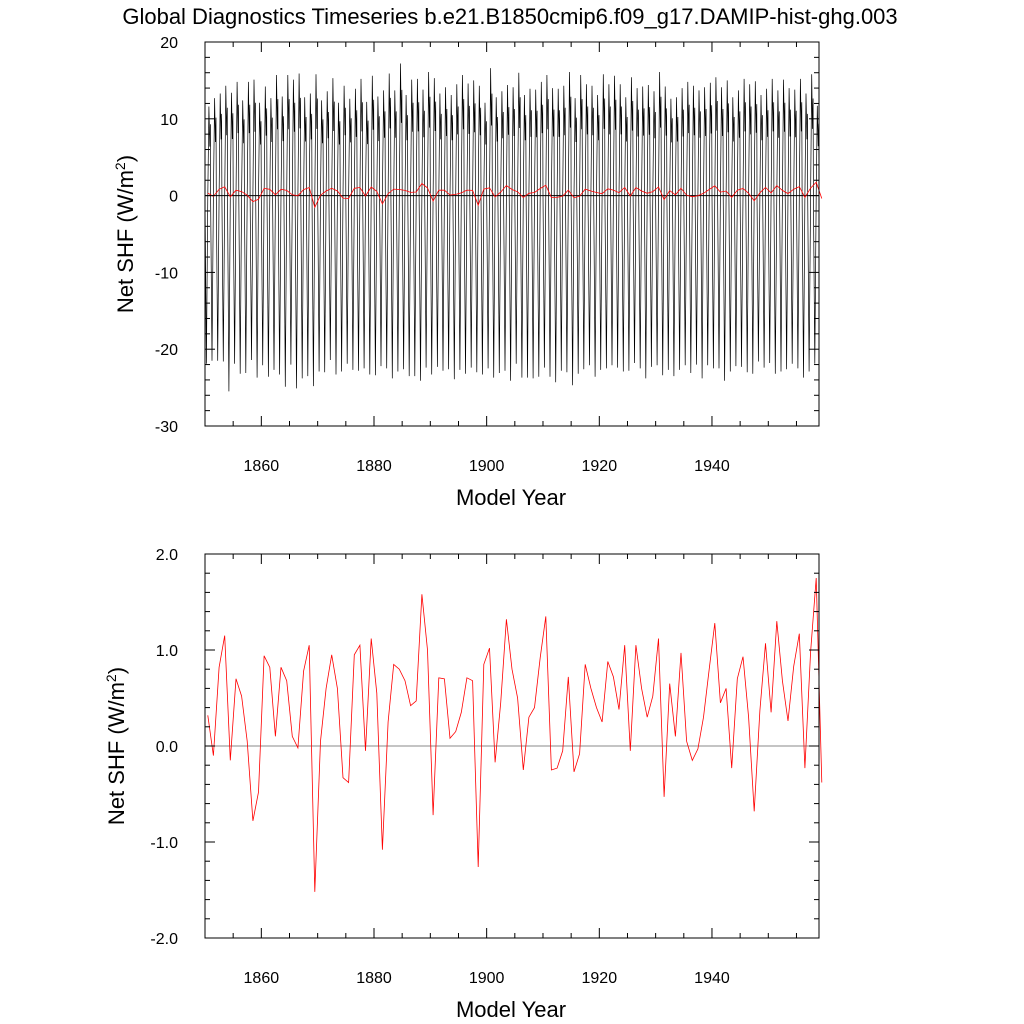 This screenshot has width=1024, height=1024. I want to click on top-y-tick-label: 10, so click(169, 120).